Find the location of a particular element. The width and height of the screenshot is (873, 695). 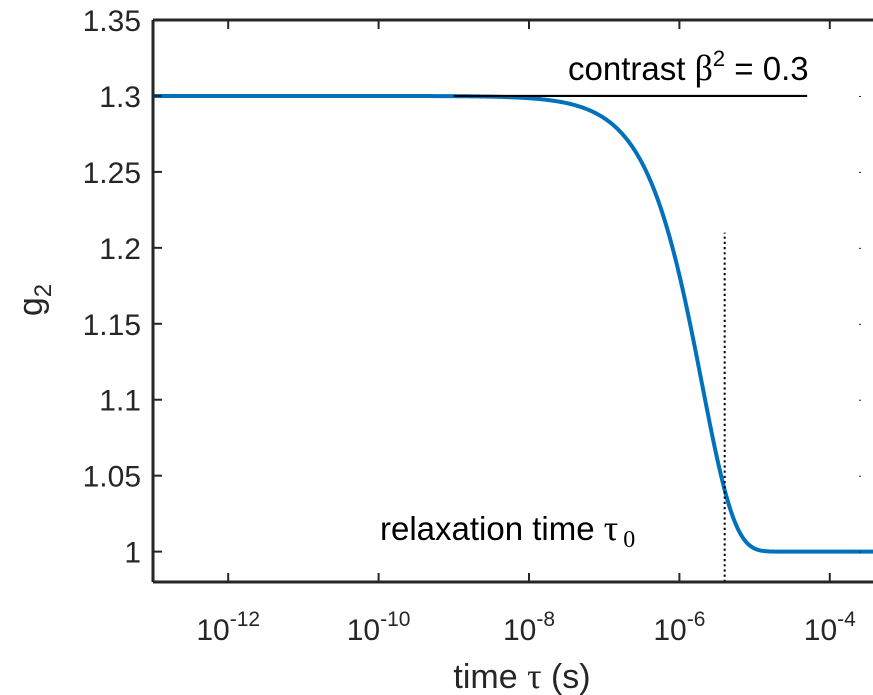

x-tick-label: 10⁻¹² is located at coordinates (228, 627).